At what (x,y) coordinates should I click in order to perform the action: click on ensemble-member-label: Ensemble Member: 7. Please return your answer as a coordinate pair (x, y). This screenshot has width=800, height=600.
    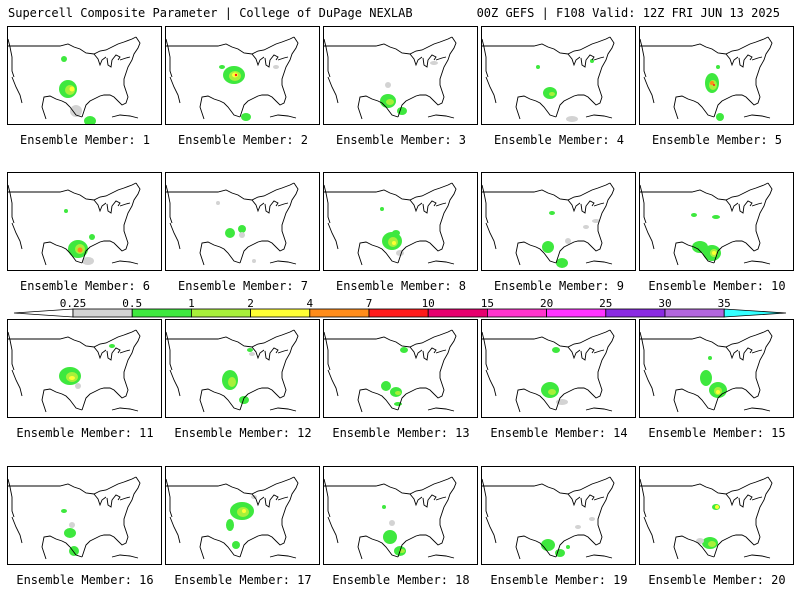
    Looking at the image, I should click on (243, 286).